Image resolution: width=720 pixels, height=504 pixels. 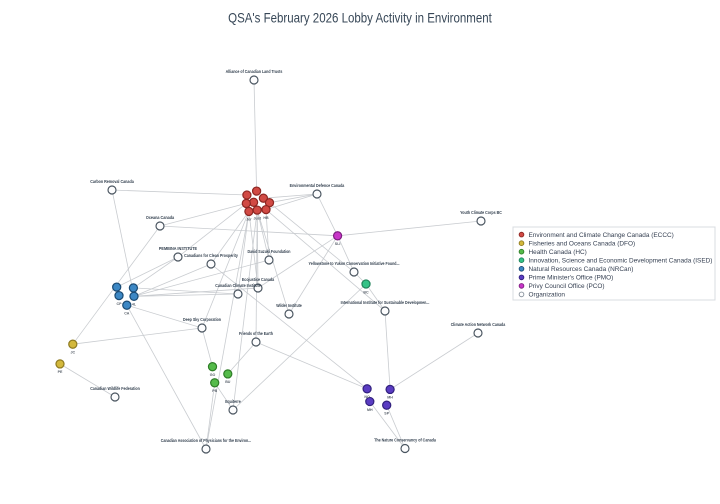 I want to click on svg-text: Oceana Canada, so click(x=160, y=217).